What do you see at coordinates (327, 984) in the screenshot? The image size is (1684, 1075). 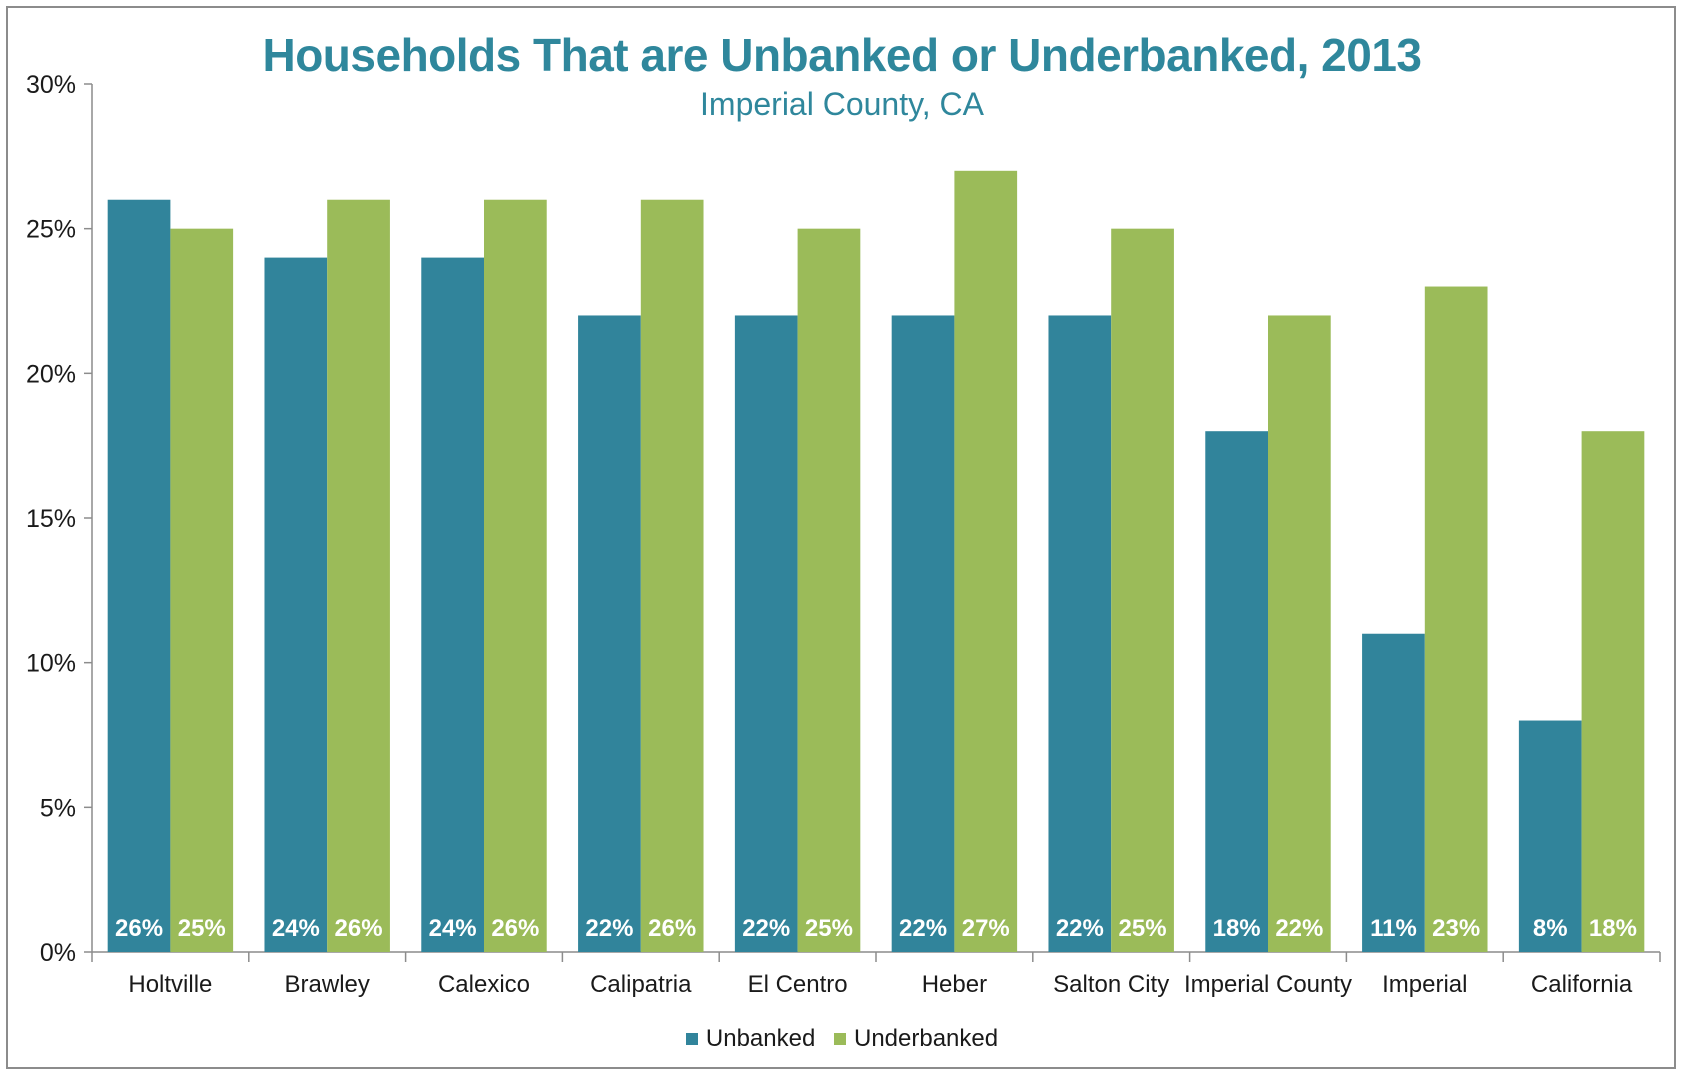 I see `x-tick-label: Brawley` at bounding box center [327, 984].